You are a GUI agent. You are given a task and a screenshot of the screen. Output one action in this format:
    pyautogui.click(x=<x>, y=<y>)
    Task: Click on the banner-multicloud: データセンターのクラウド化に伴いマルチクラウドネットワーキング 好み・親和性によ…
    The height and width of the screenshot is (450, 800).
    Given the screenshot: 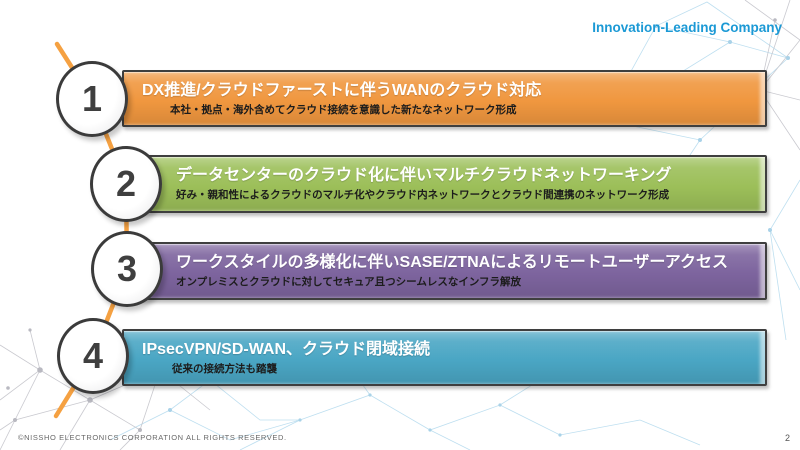 What is the action you would take?
    pyautogui.click(x=444, y=184)
    